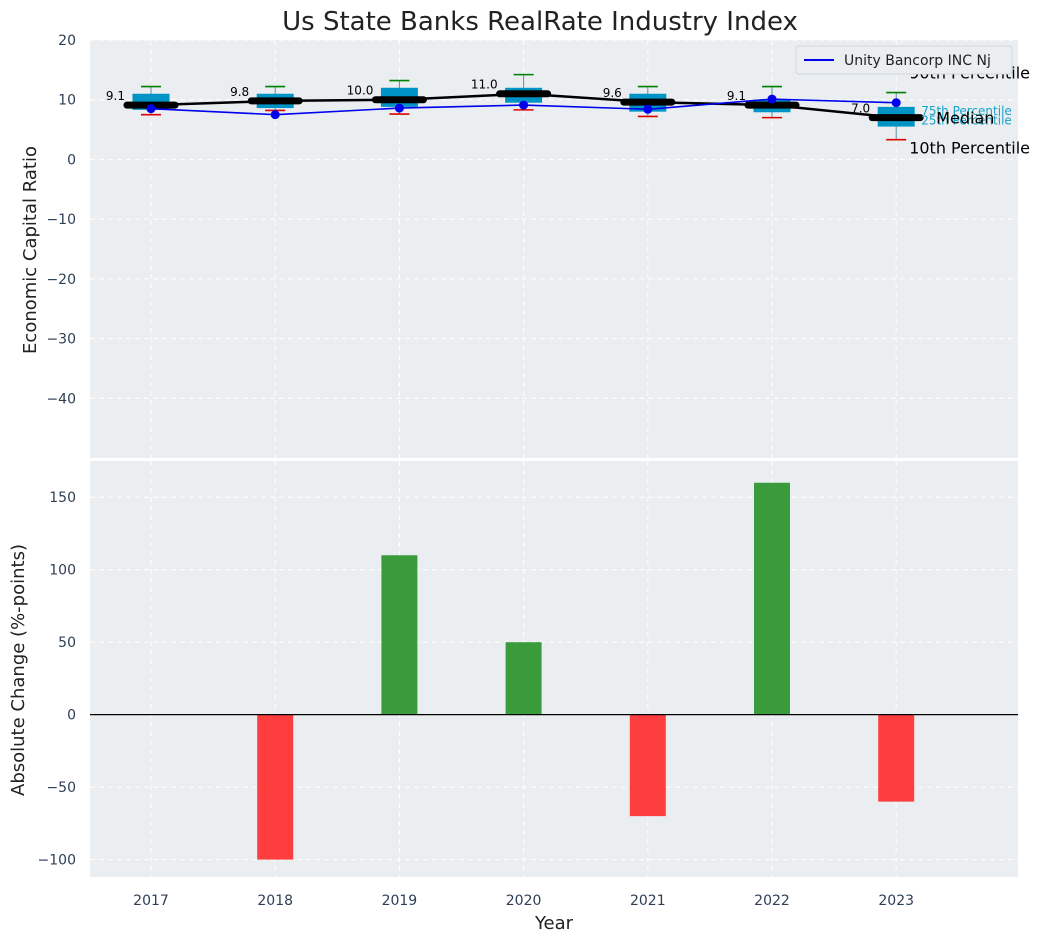 The height and width of the screenshot is (942, 1044). Describe the element at coordinates (62, 571) in the screenshot. I see `bottom-y-tick-label: 100` at that location.